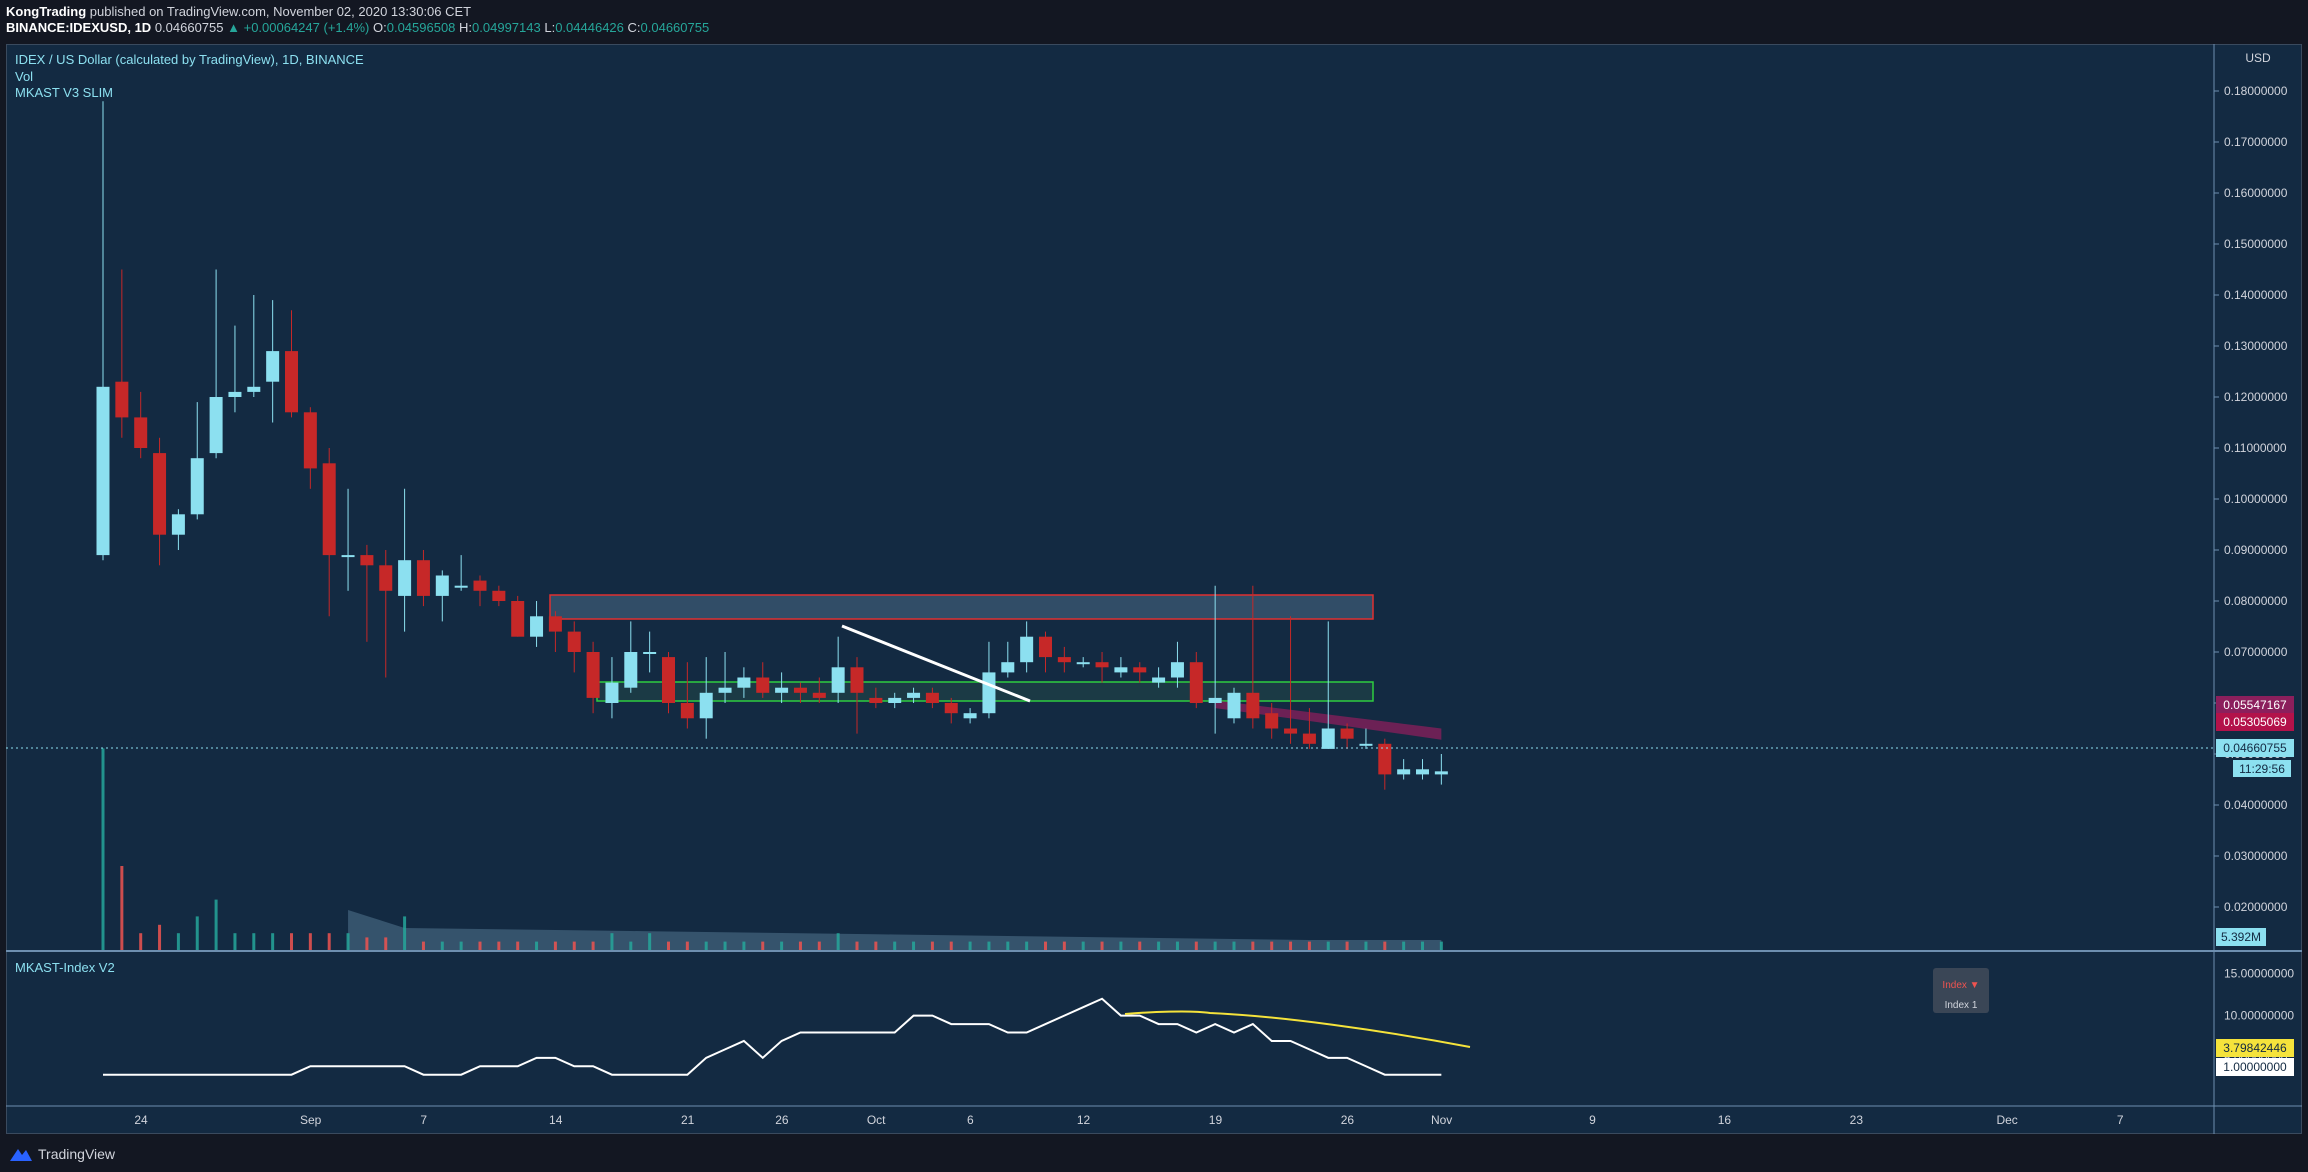 This screenshot has width=2308, height=1172. What do you see at coordinates (1348, 1120) in the screenshot?
I see `x-tick-label: 26` at bounding box center [1348, 1120].